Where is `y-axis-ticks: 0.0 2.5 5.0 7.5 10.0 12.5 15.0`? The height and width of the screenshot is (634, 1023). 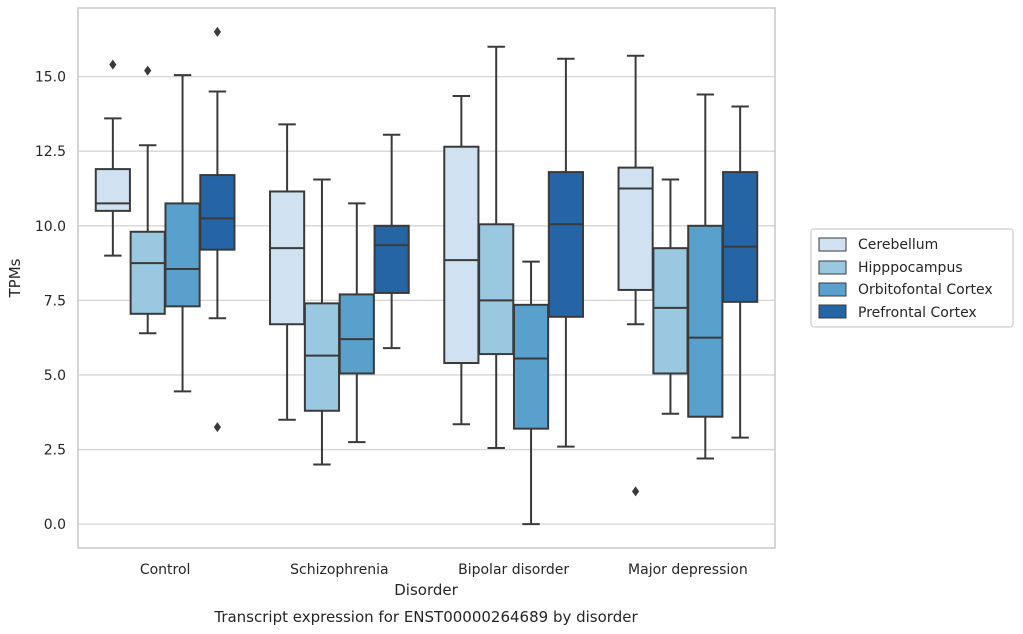 y-axis-ticks: 0.0 2.5 5.0 7.5 10.0 12.5 15.0 is located at coordinates (50, 302).